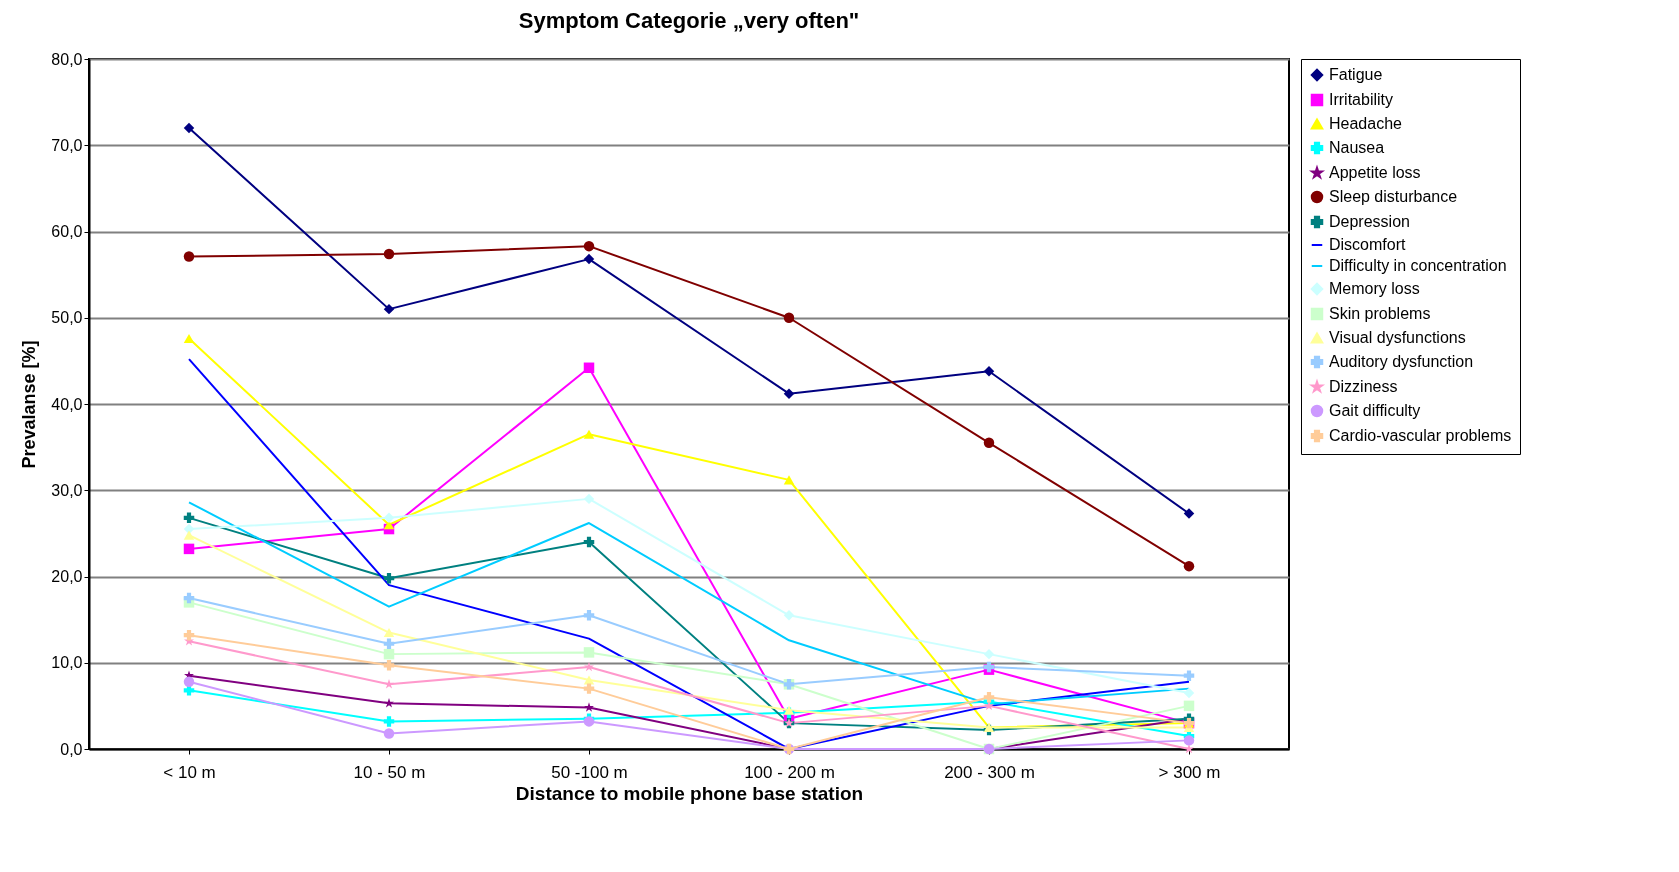  Describe the element at coordinates (67, 404) in the screenshot. I see `y-tick-label: 40,0` at that location.